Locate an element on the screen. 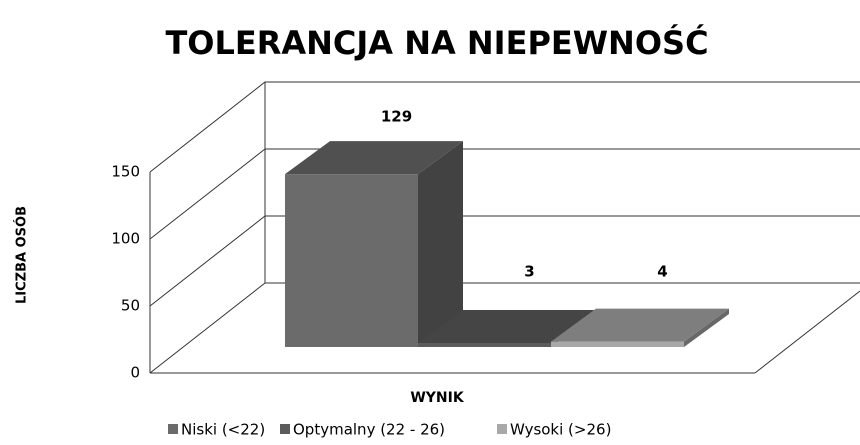  legend-label: Optymalny (22 - 26) is located at coordinates (369, 430).